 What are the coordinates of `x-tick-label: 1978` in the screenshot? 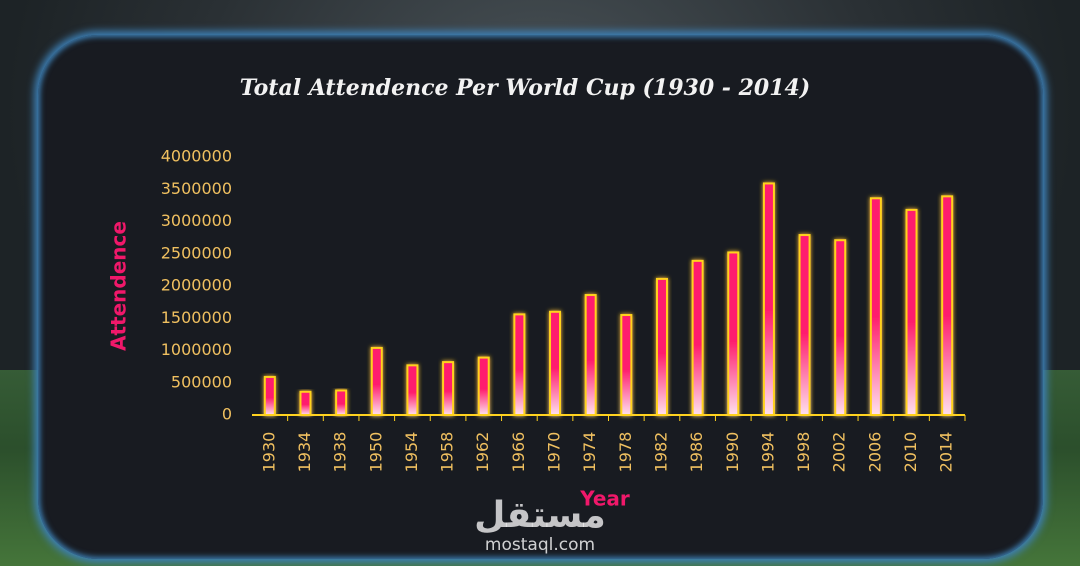 It's located at (625, 452).